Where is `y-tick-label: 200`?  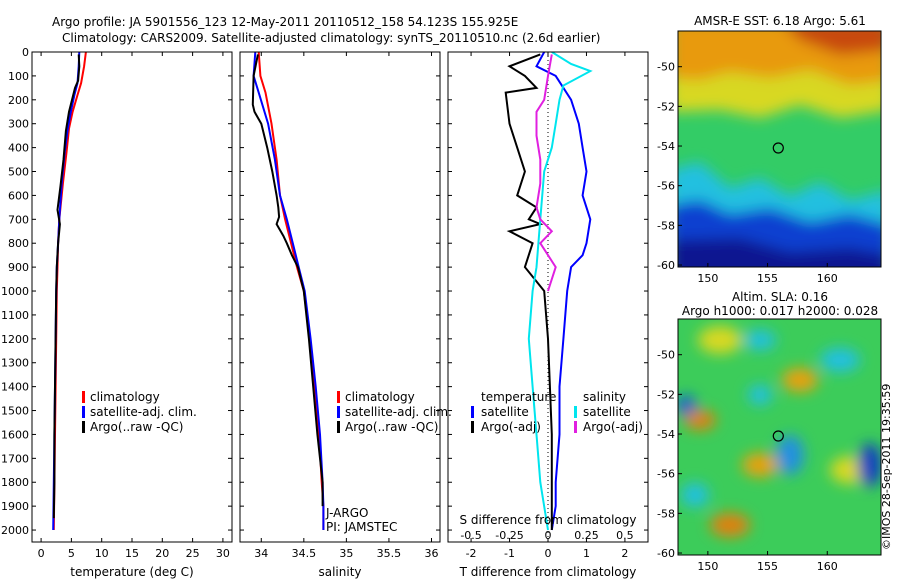 y-tick-label: 200 is located at coordinates (18, 100).